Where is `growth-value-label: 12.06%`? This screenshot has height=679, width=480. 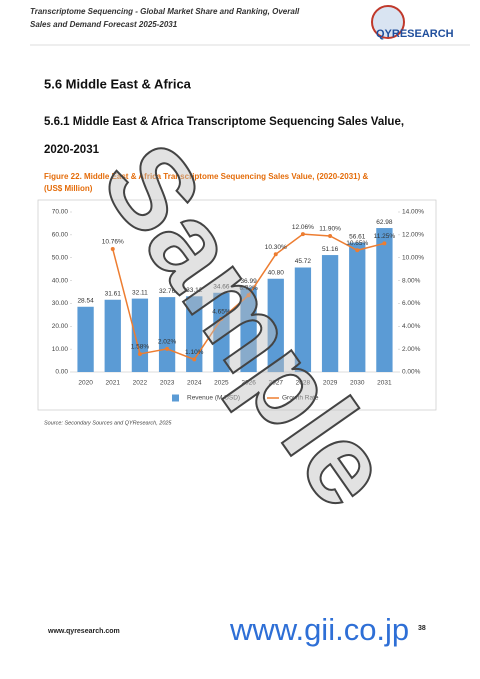
growth-value-label: 12.06% is located at coordinates (303, 227).